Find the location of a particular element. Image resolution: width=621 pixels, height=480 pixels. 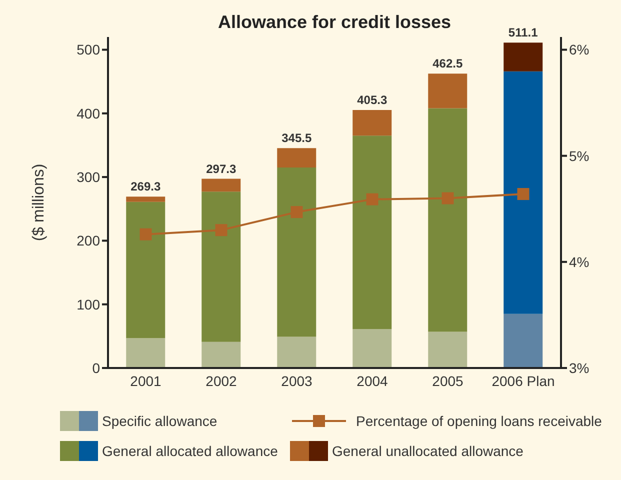

y-tick-label: 500 is located at coordinates (88, 50).